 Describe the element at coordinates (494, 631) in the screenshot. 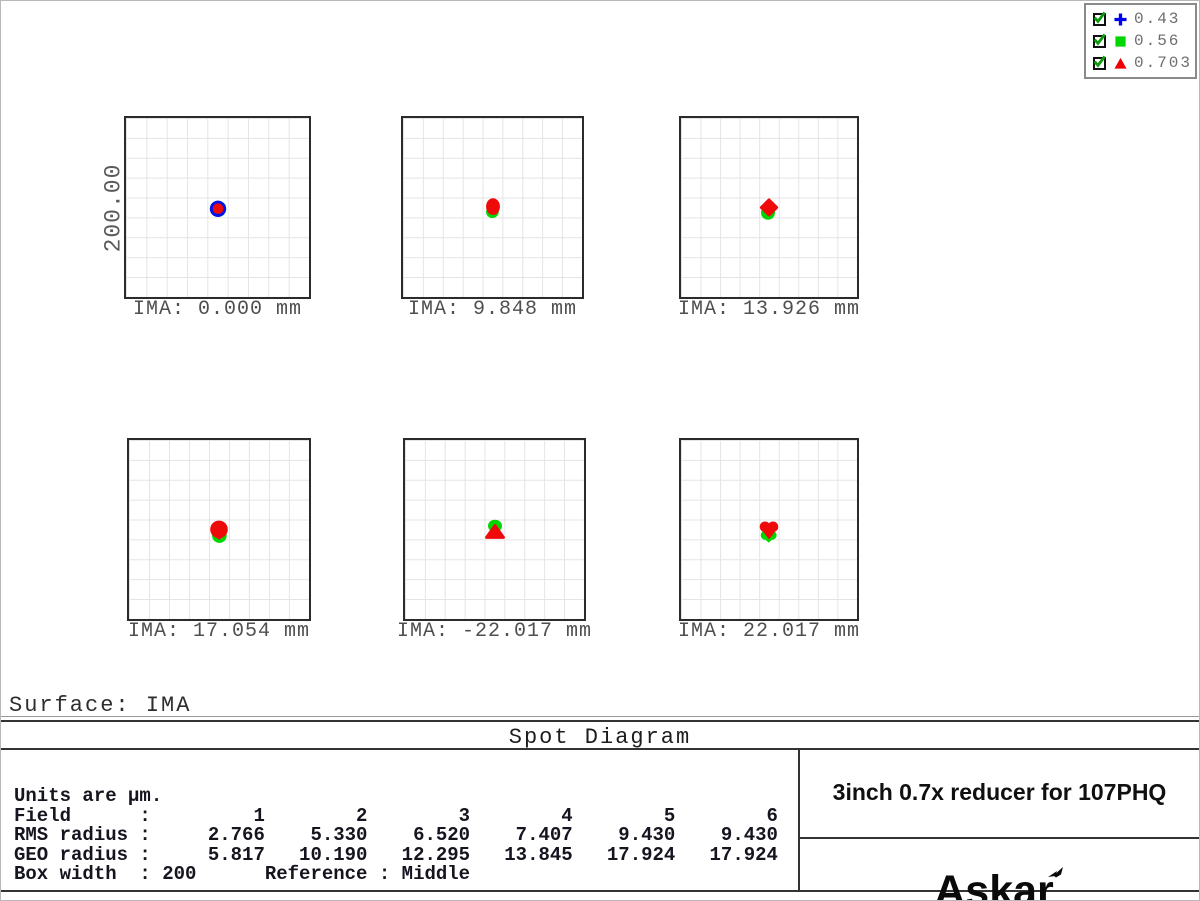

I see `ima-label: IMA: -22.017 mm` at that location.